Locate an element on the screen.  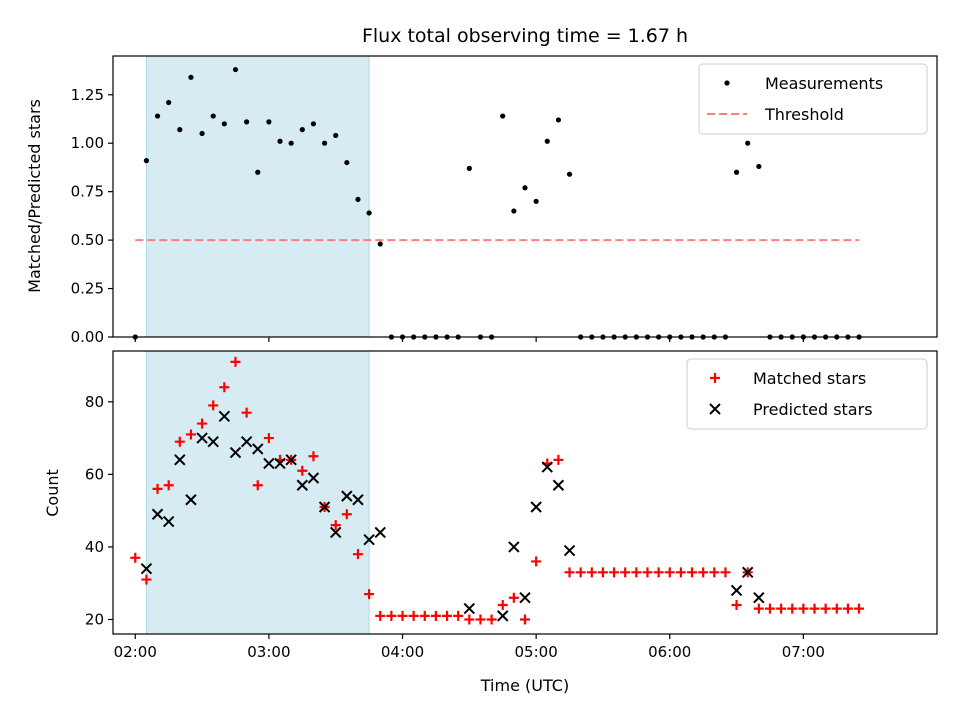
x-tick-label: 03:00 is located at coordinates (268, 652).